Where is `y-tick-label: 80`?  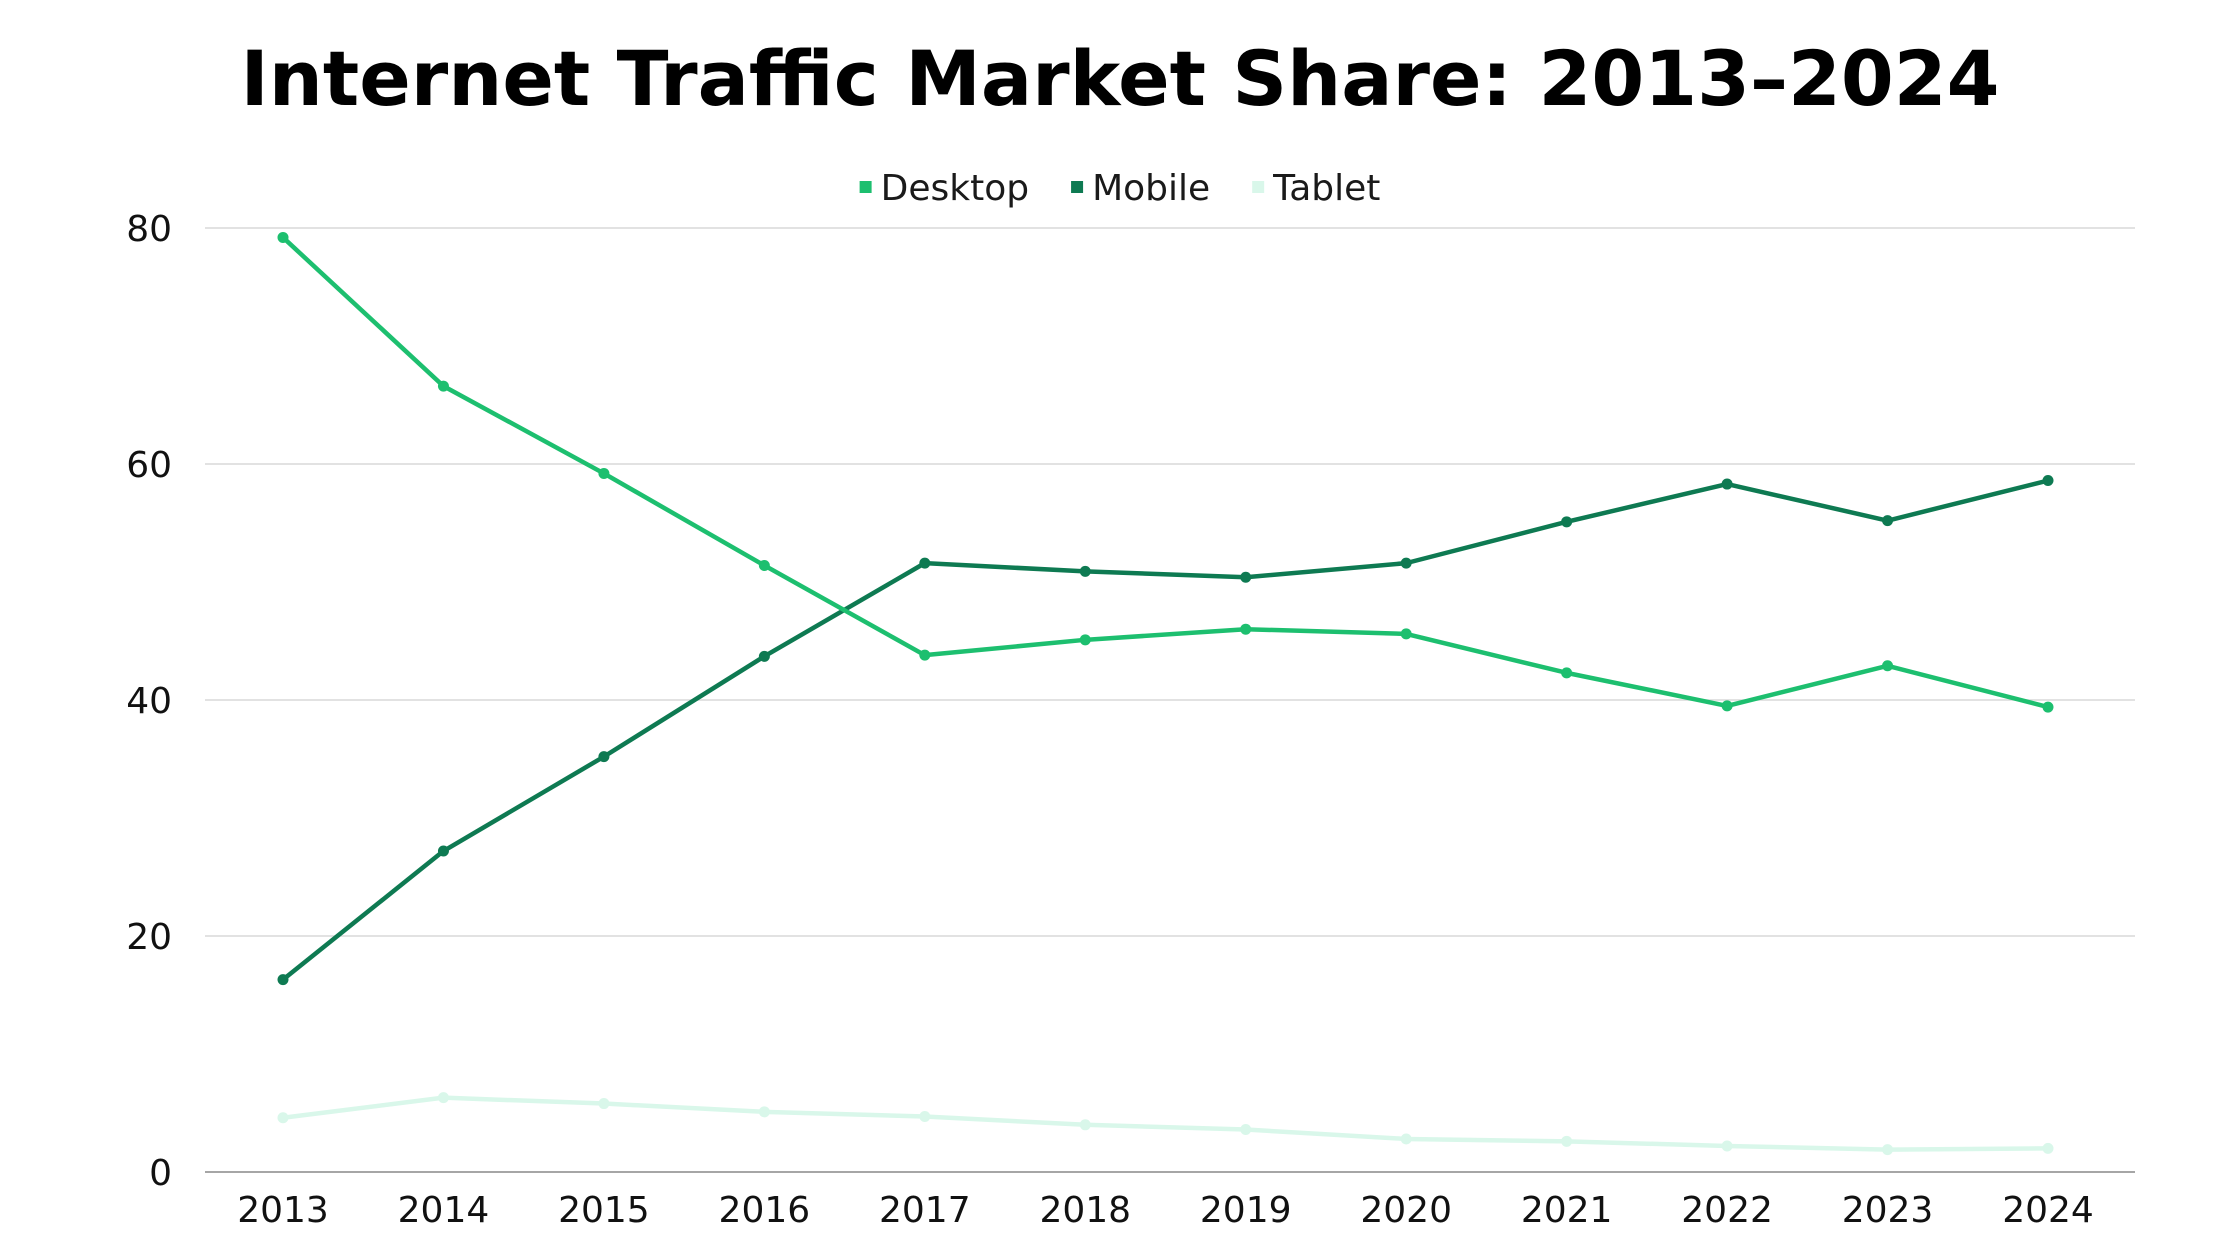
y-tick-label: 80 is located at coordinates (149, 229).